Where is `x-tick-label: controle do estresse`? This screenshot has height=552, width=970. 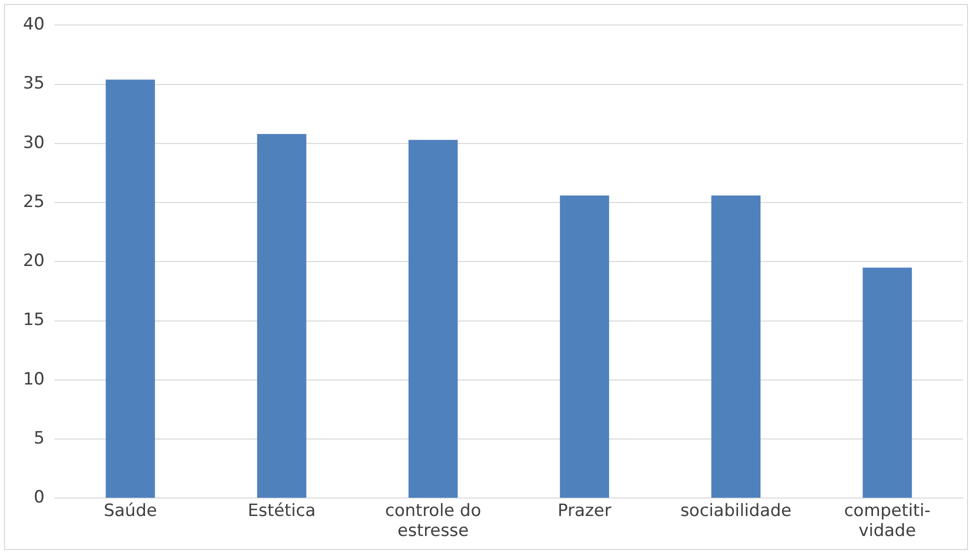 x-tick-label: controle do estresse is located at coordinates (433, 521).